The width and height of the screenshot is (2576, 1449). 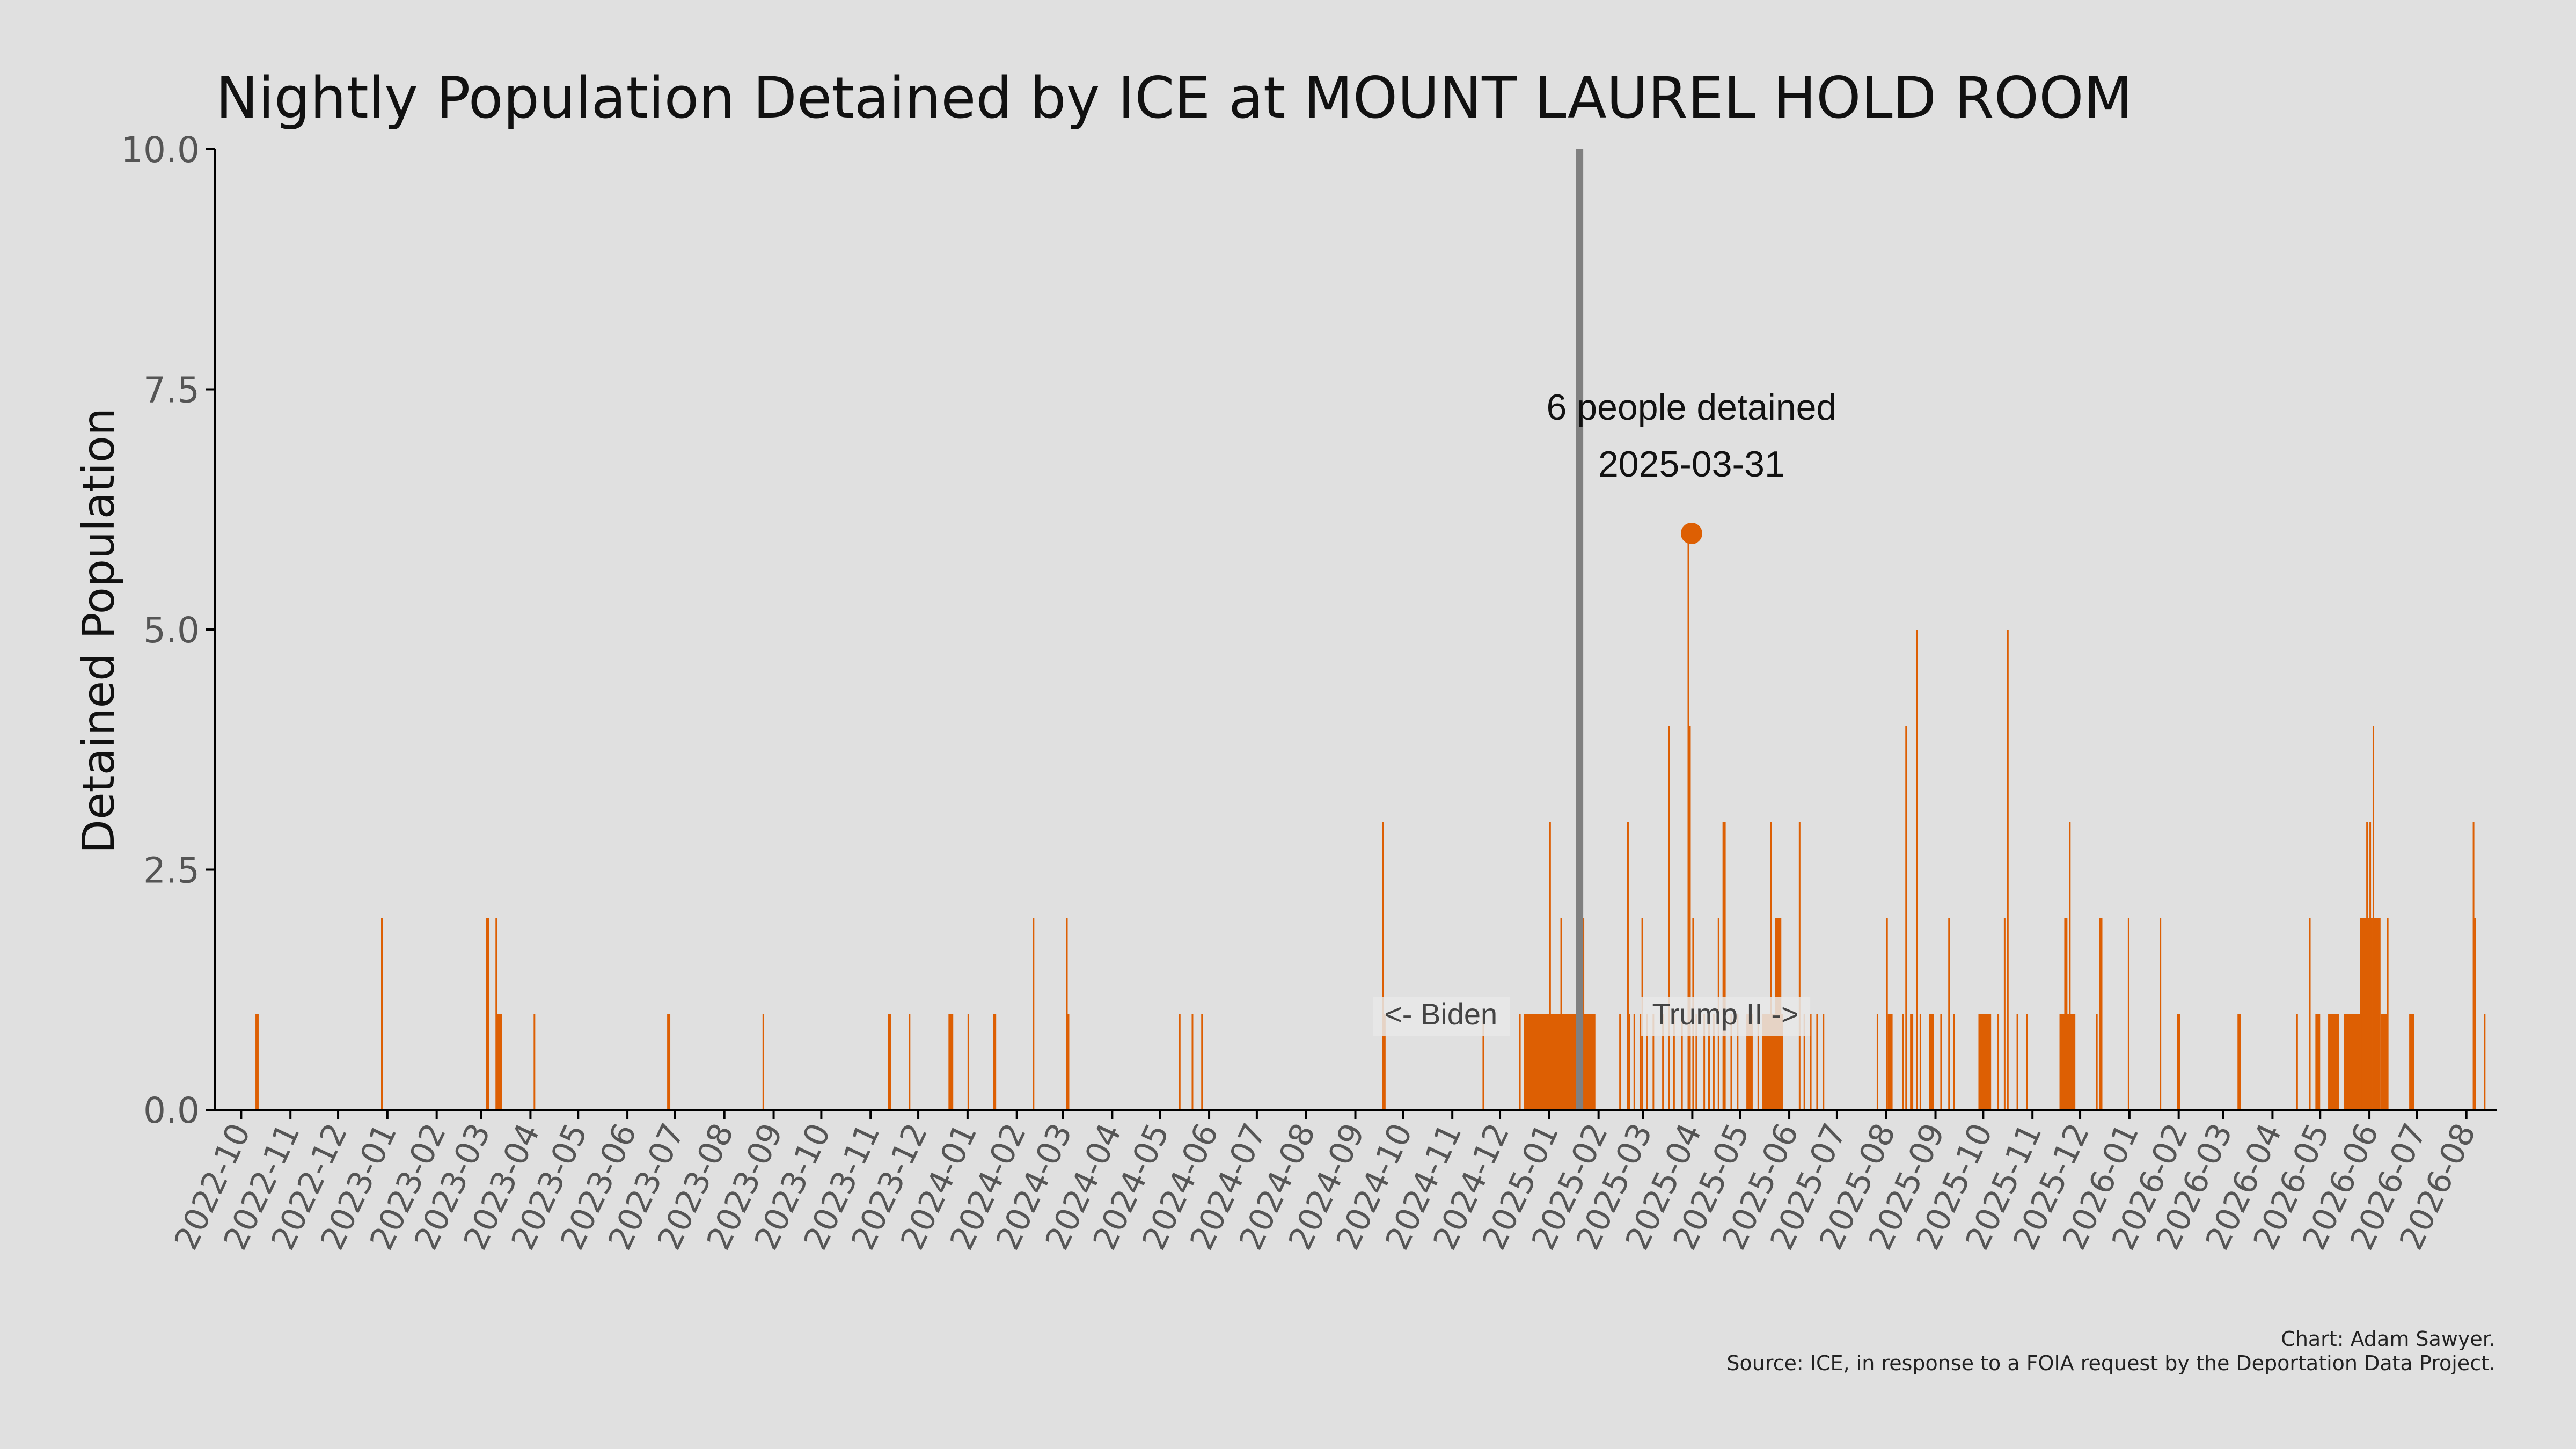 What do you see at coordinates (99, 630) in the screenshot?
I see `y-axis-label: Detained Population` at bounding box center [99, 630].